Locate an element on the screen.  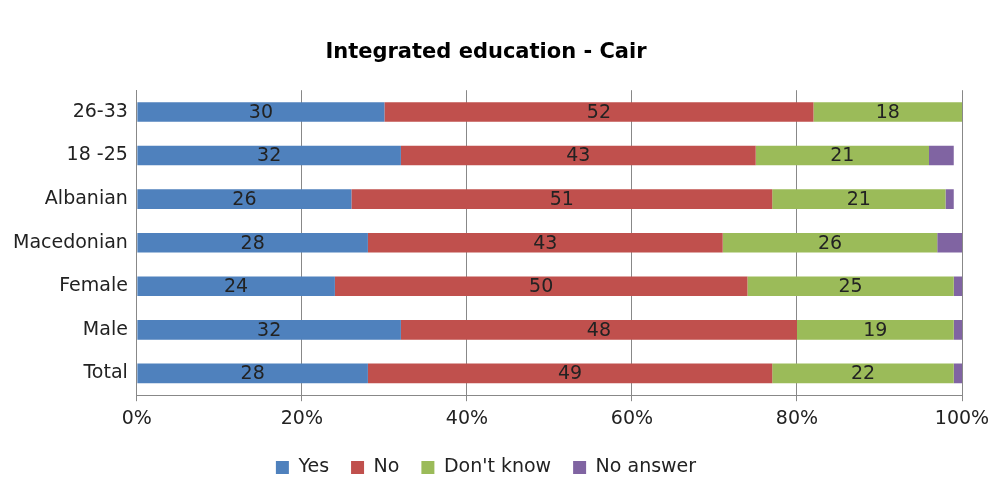
y-tick-label: Macedonian is located at coordinates (70, 240).